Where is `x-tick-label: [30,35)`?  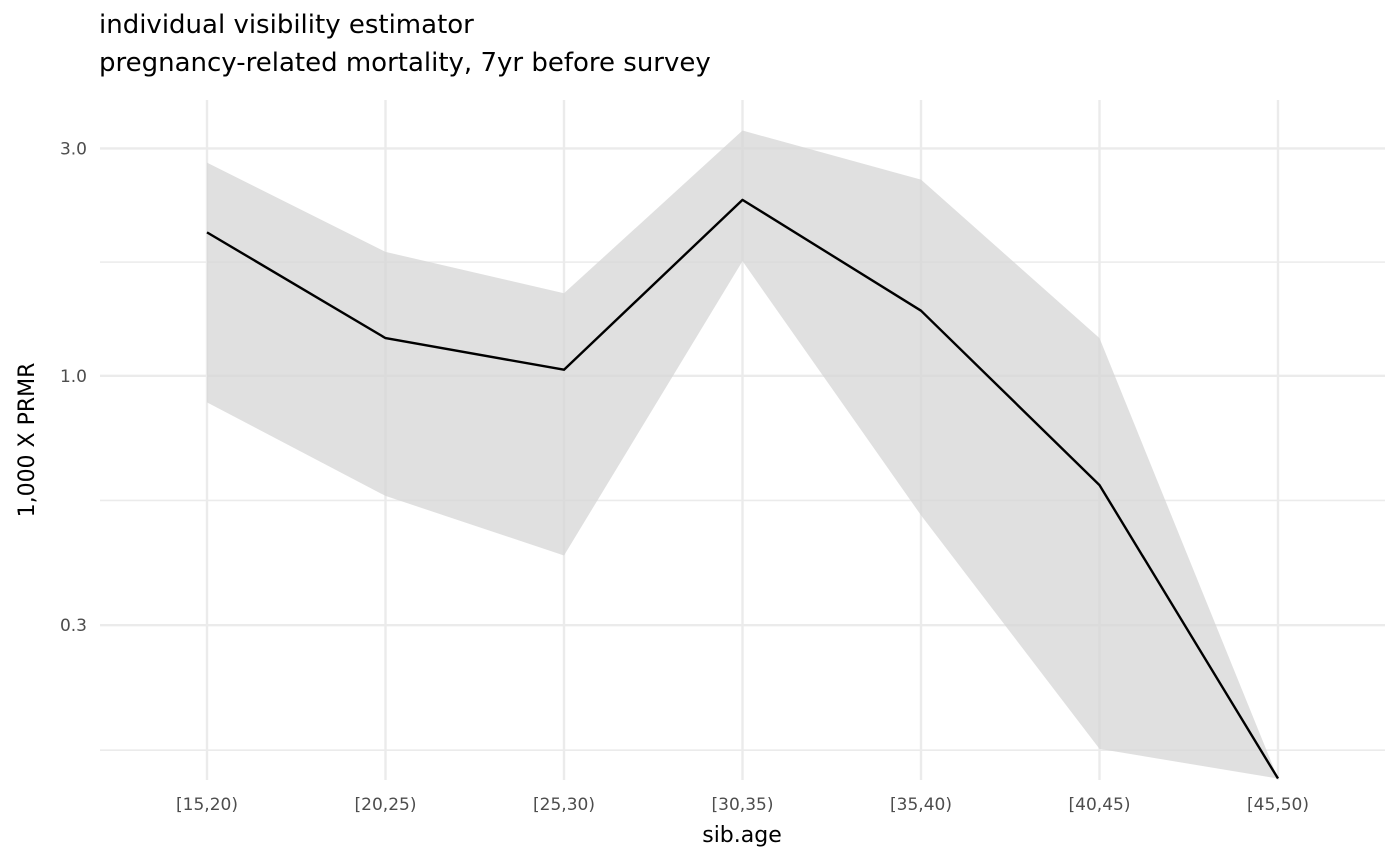
x-tick-label: [30,35) is located at coordinates (743, 805).